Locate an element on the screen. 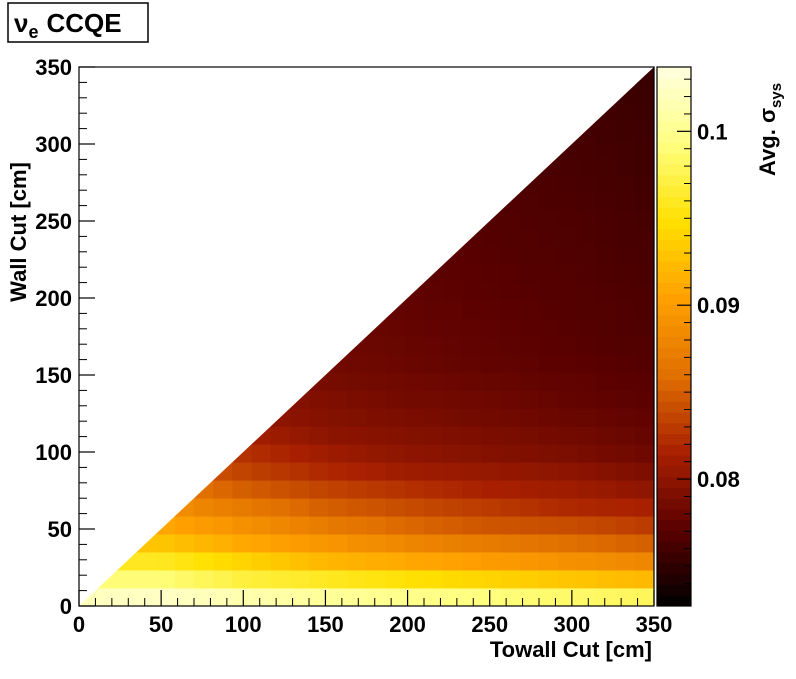  y-tick-label: 0 is located at coordinates (66, 606).